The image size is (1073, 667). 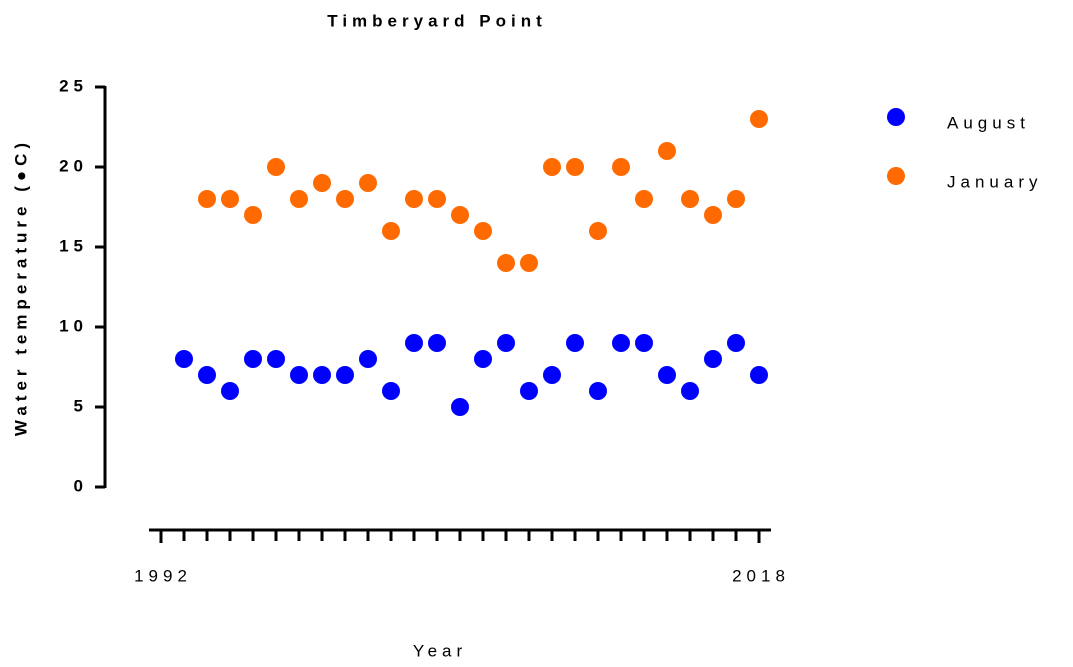 I want to click on y-axis-label: Water temperature (●C), so click(x=20, y=287).